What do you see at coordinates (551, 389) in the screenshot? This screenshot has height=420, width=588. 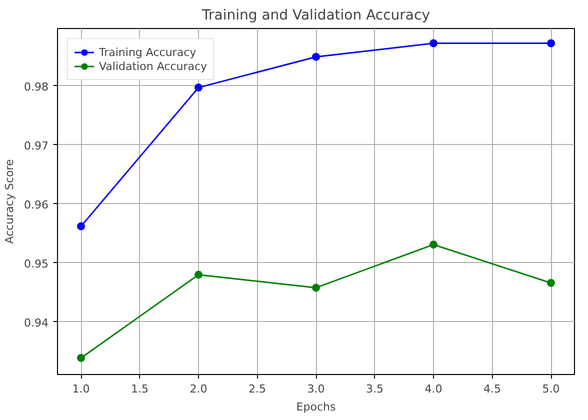 I see `x-tick-label: 5.0` at bounding box center [551, 389].